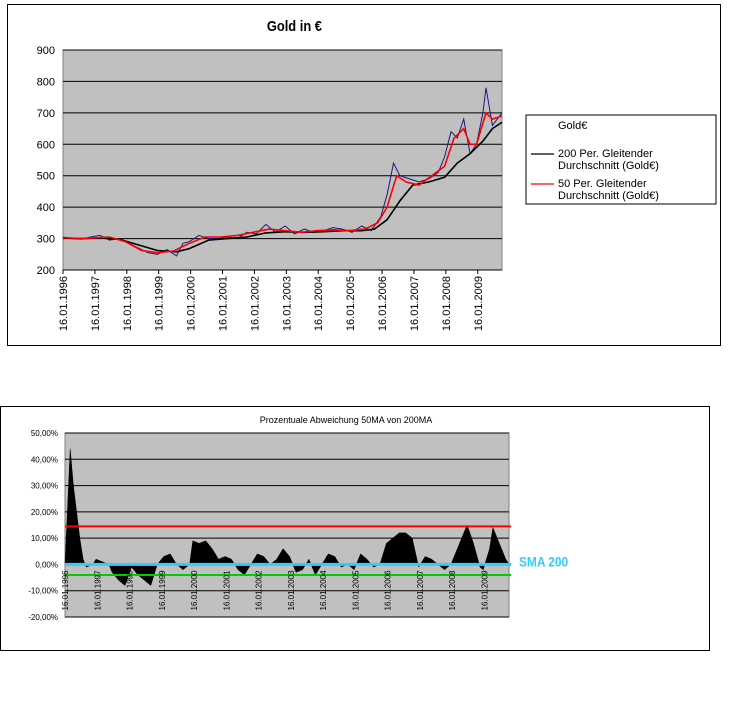 Image resolution: width=731 pixels, height=711 pixels. What do you see at coordinates (44, 459) in the screenshot?
I see `y-tick-label: 40,00%` at bounding box center [44, 459].